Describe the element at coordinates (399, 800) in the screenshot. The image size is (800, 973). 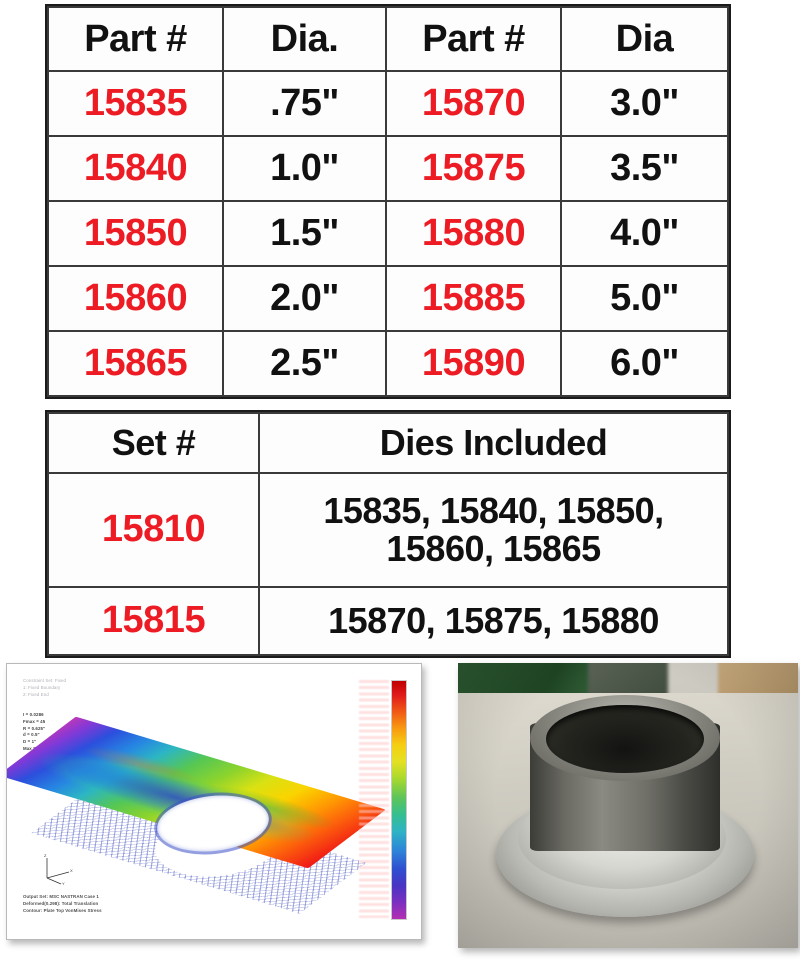
I see `fea-color-legend-bar` at that location.